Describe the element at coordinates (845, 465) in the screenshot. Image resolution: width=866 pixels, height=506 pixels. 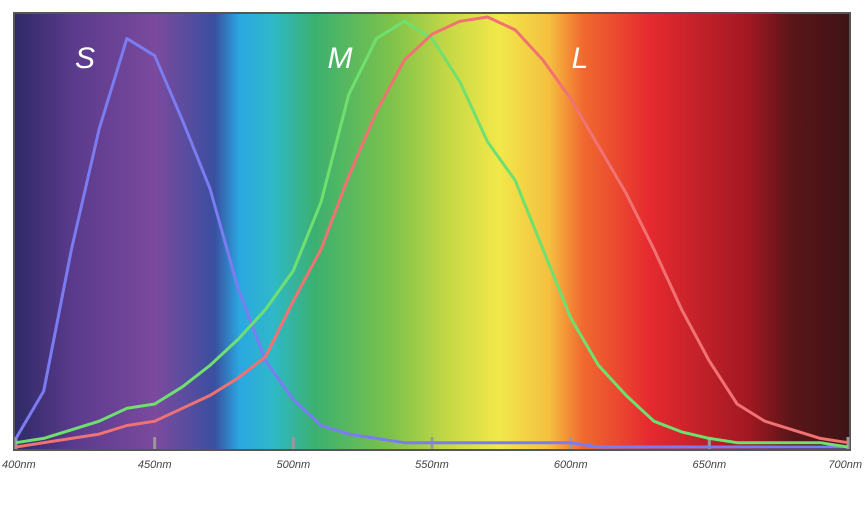
I see `x-tick-label: 700nm` at that location.